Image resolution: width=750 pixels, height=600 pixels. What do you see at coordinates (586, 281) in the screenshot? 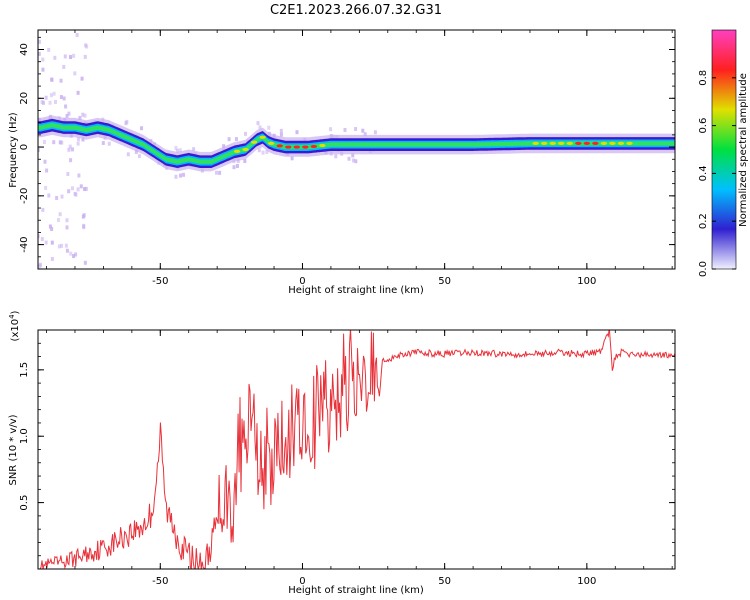
I see `x-tick-label: 100` at bounding box center [586, 281].